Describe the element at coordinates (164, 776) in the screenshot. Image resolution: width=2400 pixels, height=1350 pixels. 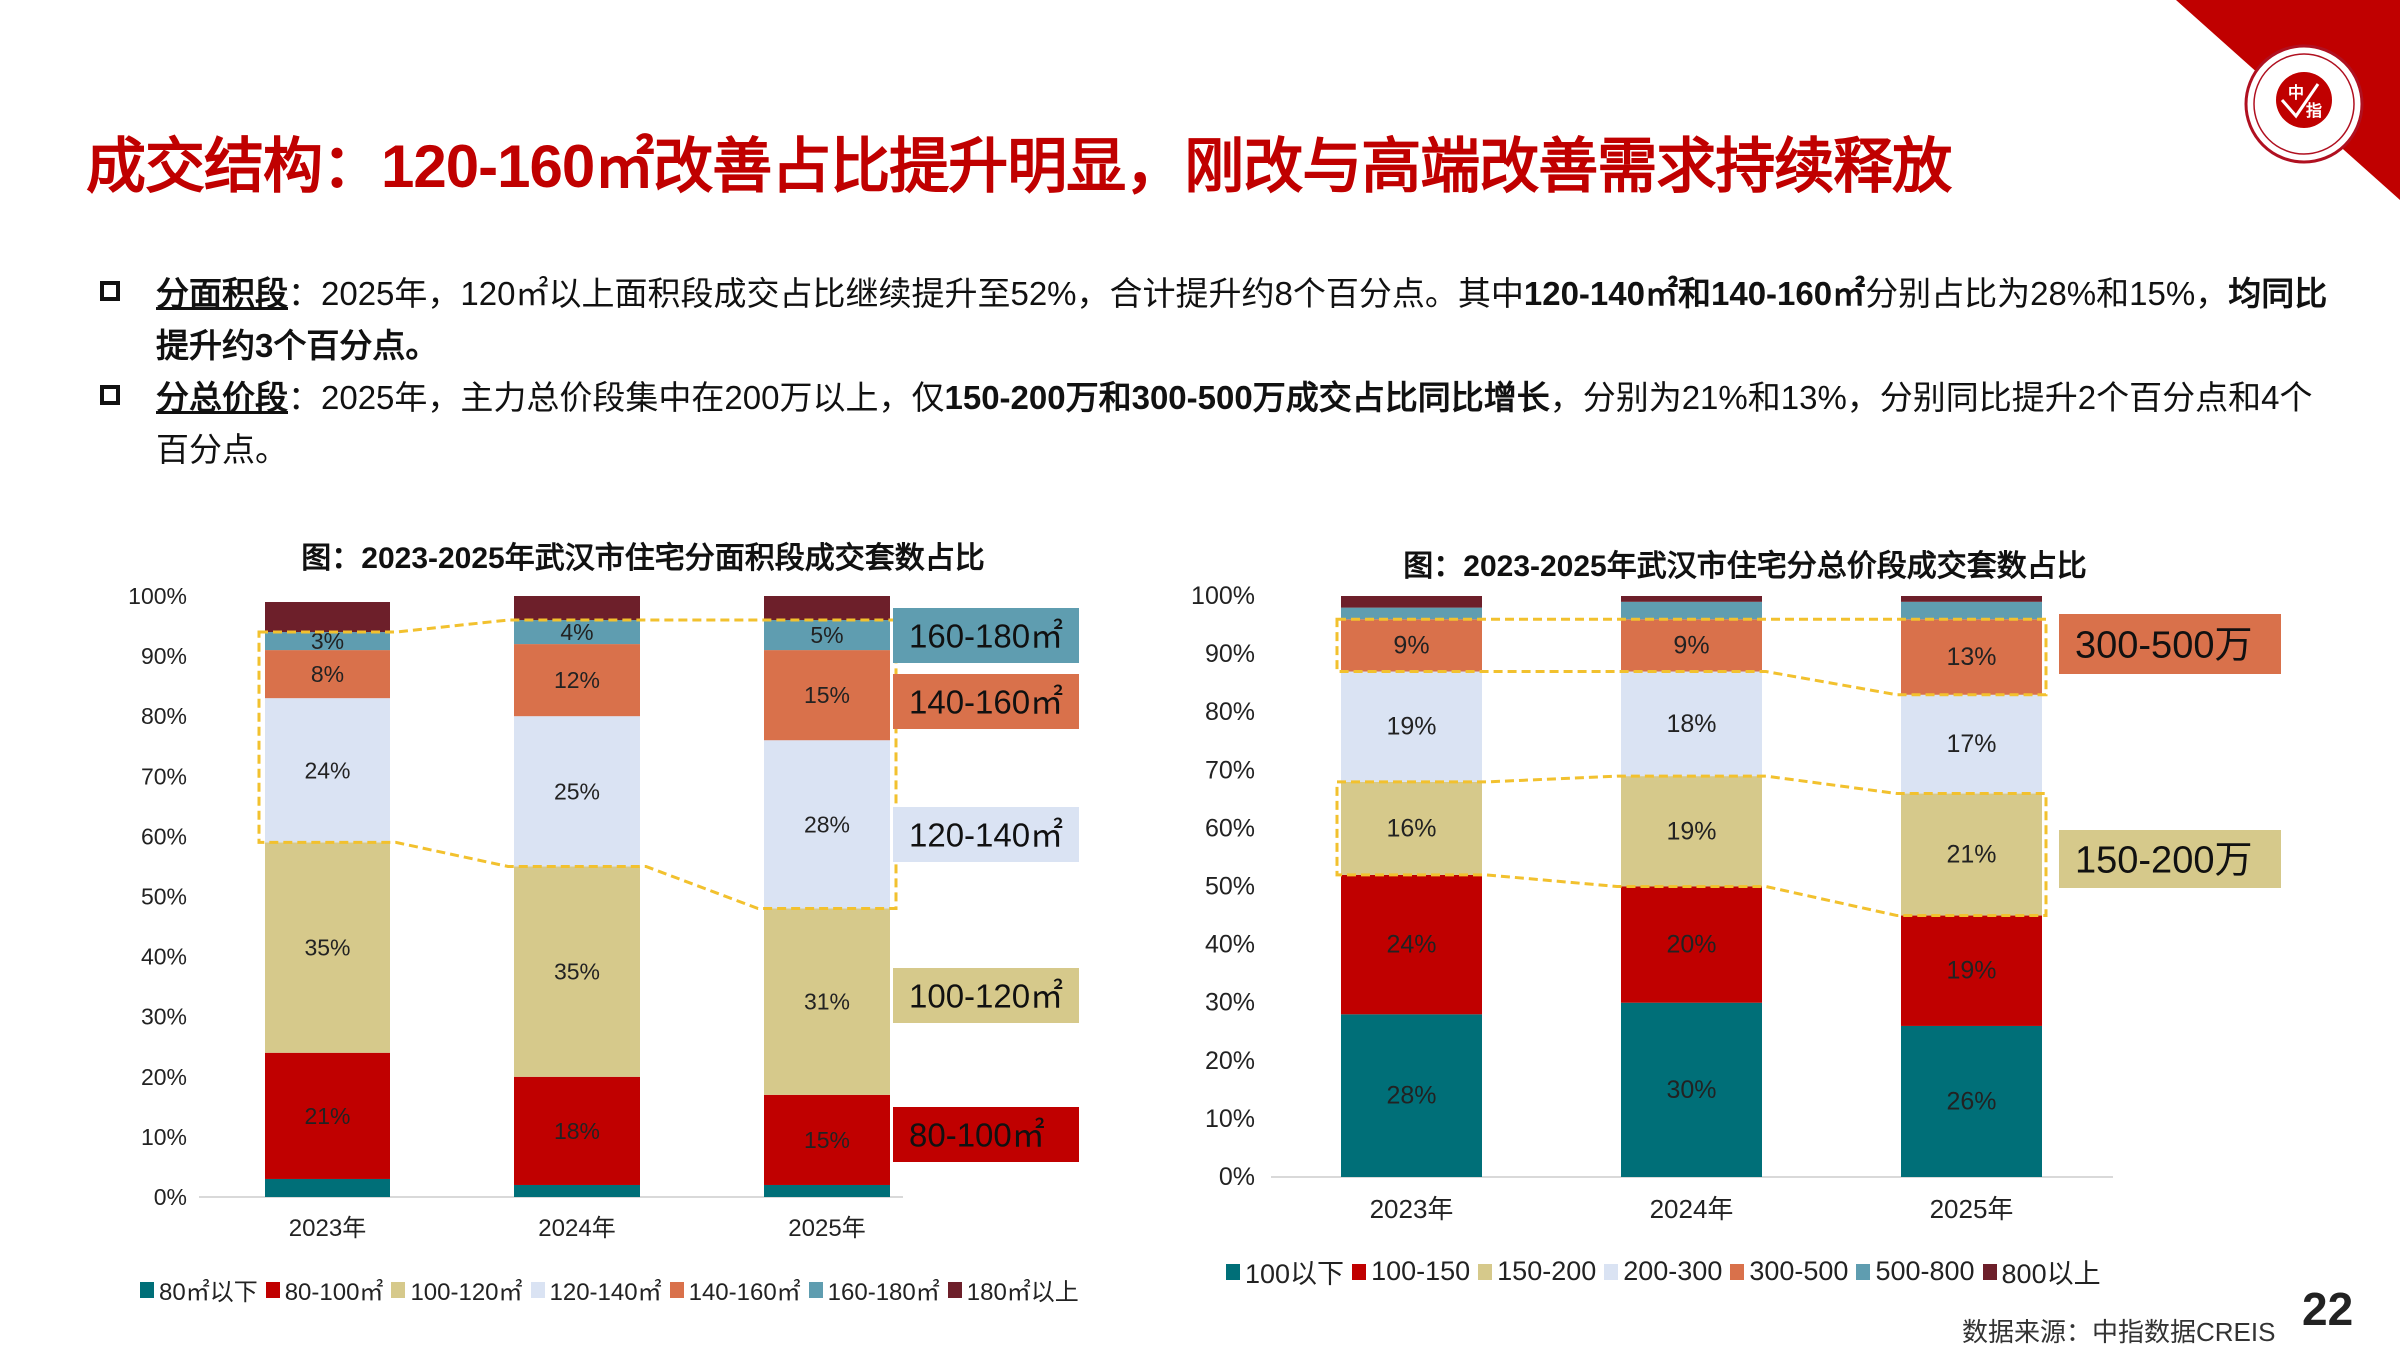
I see `y-tick-label: 70%` at that location.